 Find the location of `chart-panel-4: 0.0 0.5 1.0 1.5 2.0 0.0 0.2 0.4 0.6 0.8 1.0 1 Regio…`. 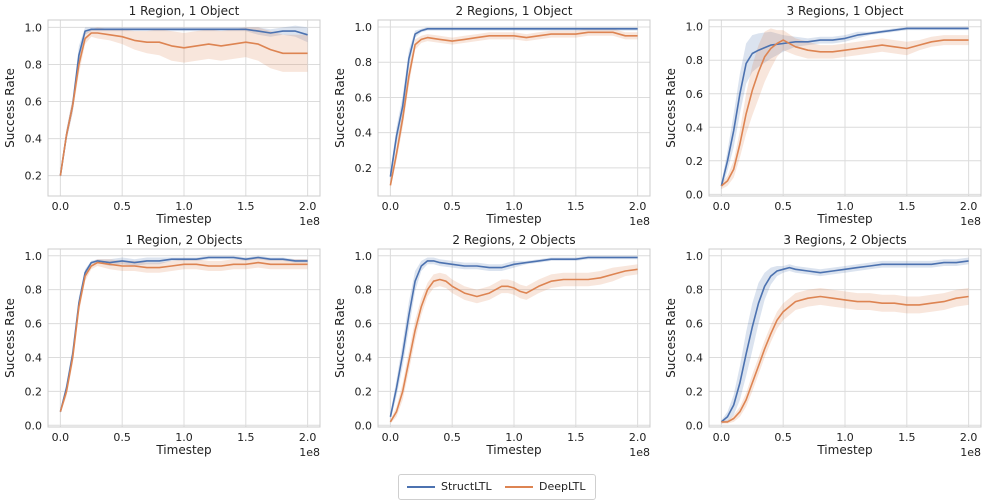

chart-panel-4: 0.0 0.5 1.0 1.5 2.0 0.0 0.2 0.4 0.6 0.8 1.0 1 Regio… is located at coordinates (162, 346).